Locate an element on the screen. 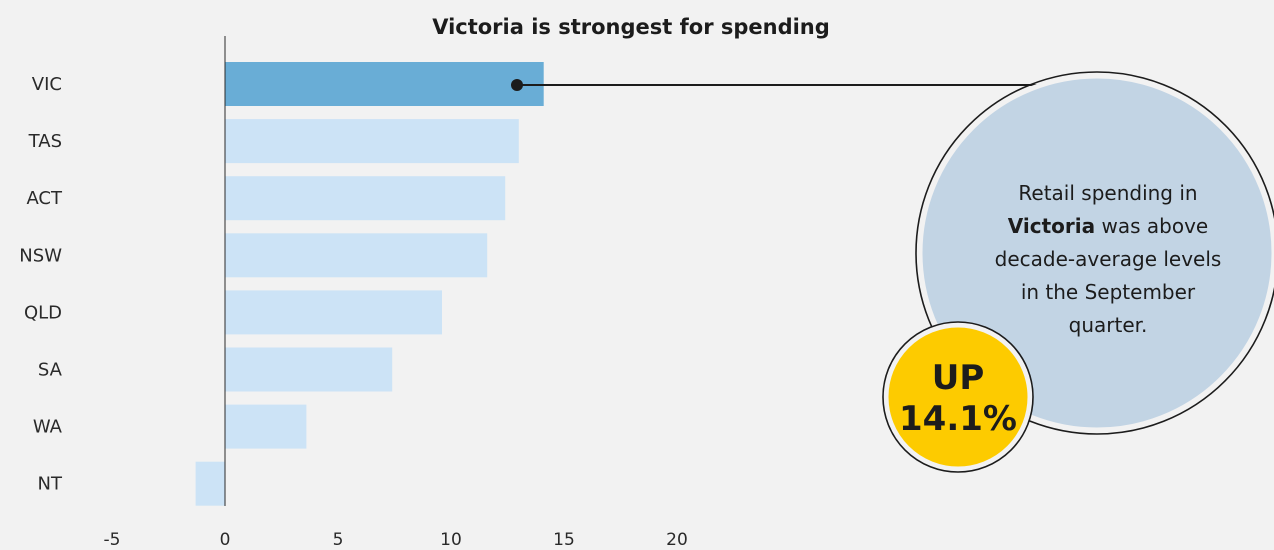 Image resolution: width=1274 pixels, height=550 pixels. category-label-tas: TAS is located at coordinates (45, 141).